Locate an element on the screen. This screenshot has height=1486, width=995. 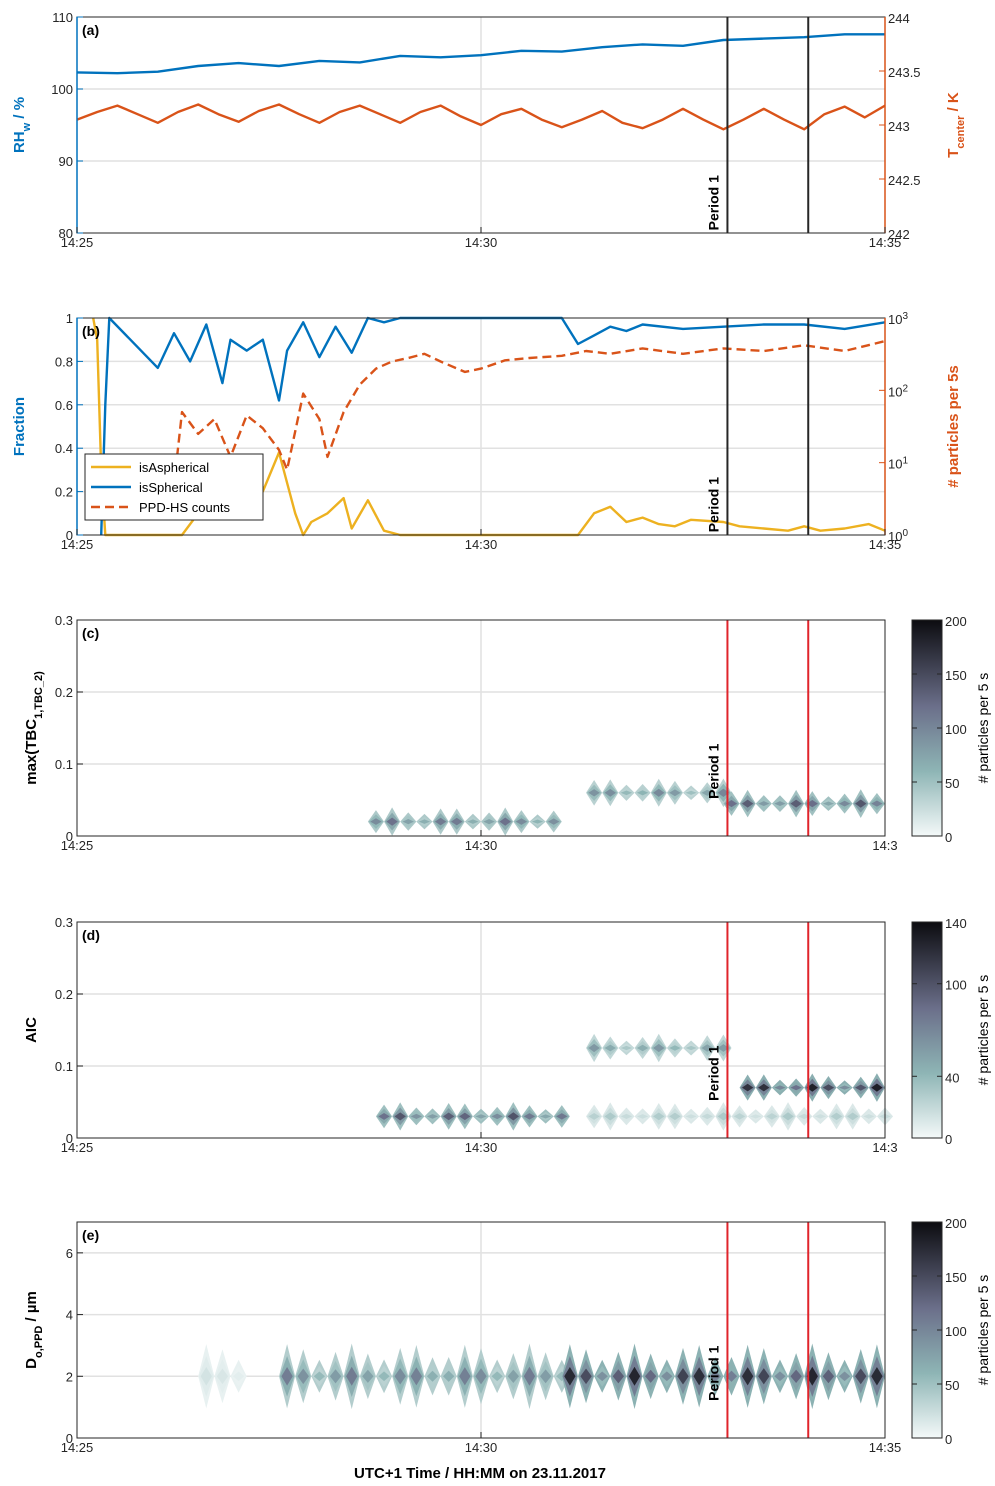
colorbar-tick-label: 50 is located at coordinates (952, 1385).